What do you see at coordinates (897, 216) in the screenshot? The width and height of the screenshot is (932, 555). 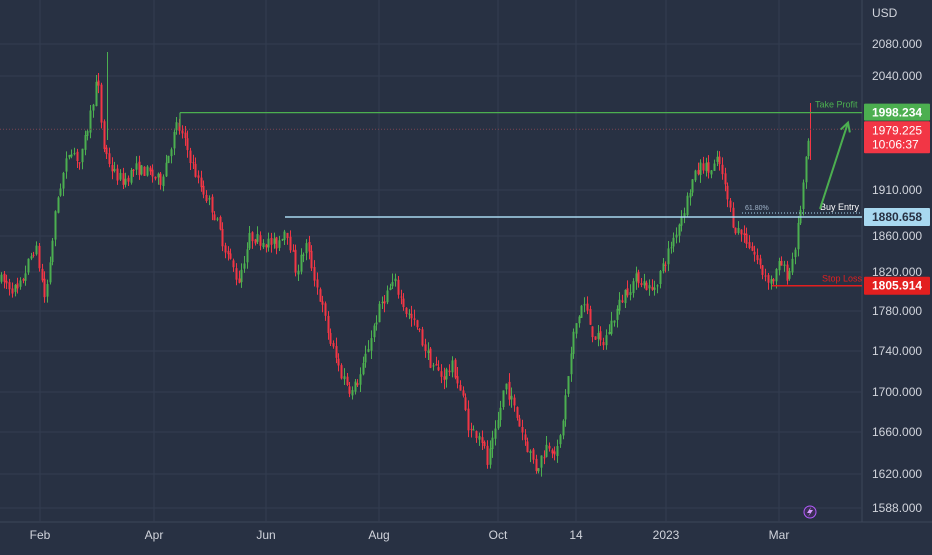 I see `buy-entry-price-badge-bg` at bounding box center [897, 216].